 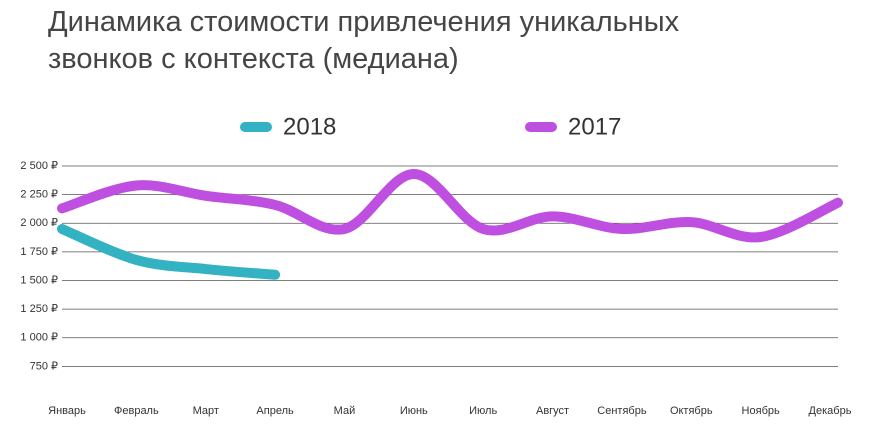 I want to click on x-tick-label: Февраль, so click(x=136, y=411).